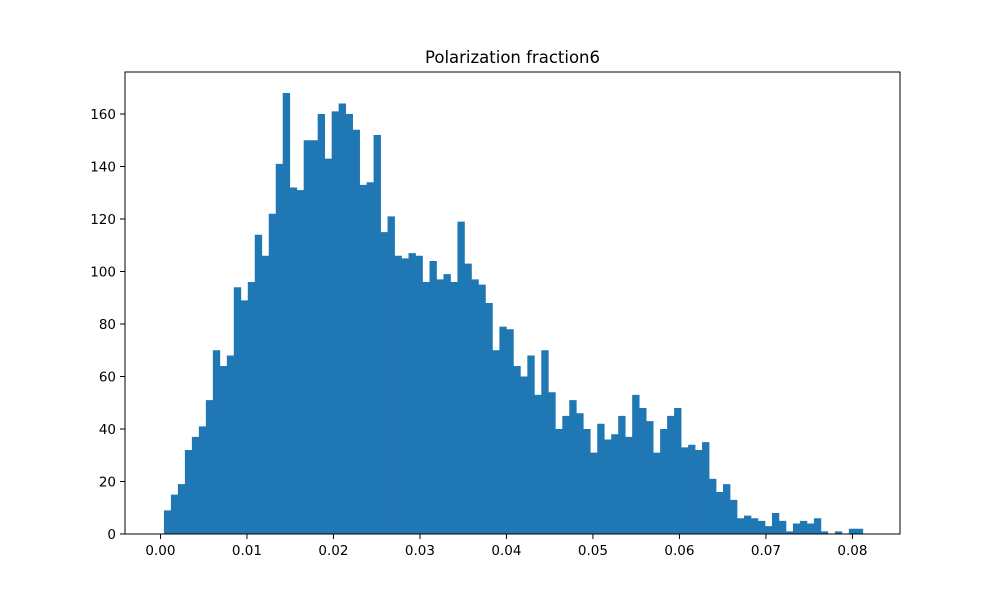  What do you see at coordinates (506, 546) in the screenshot?
I see `x-axis: 0.00 0.01 0.02 0.03 0.04 0.05 0.06 0.07 0.08` at bounding box center [506, 546].